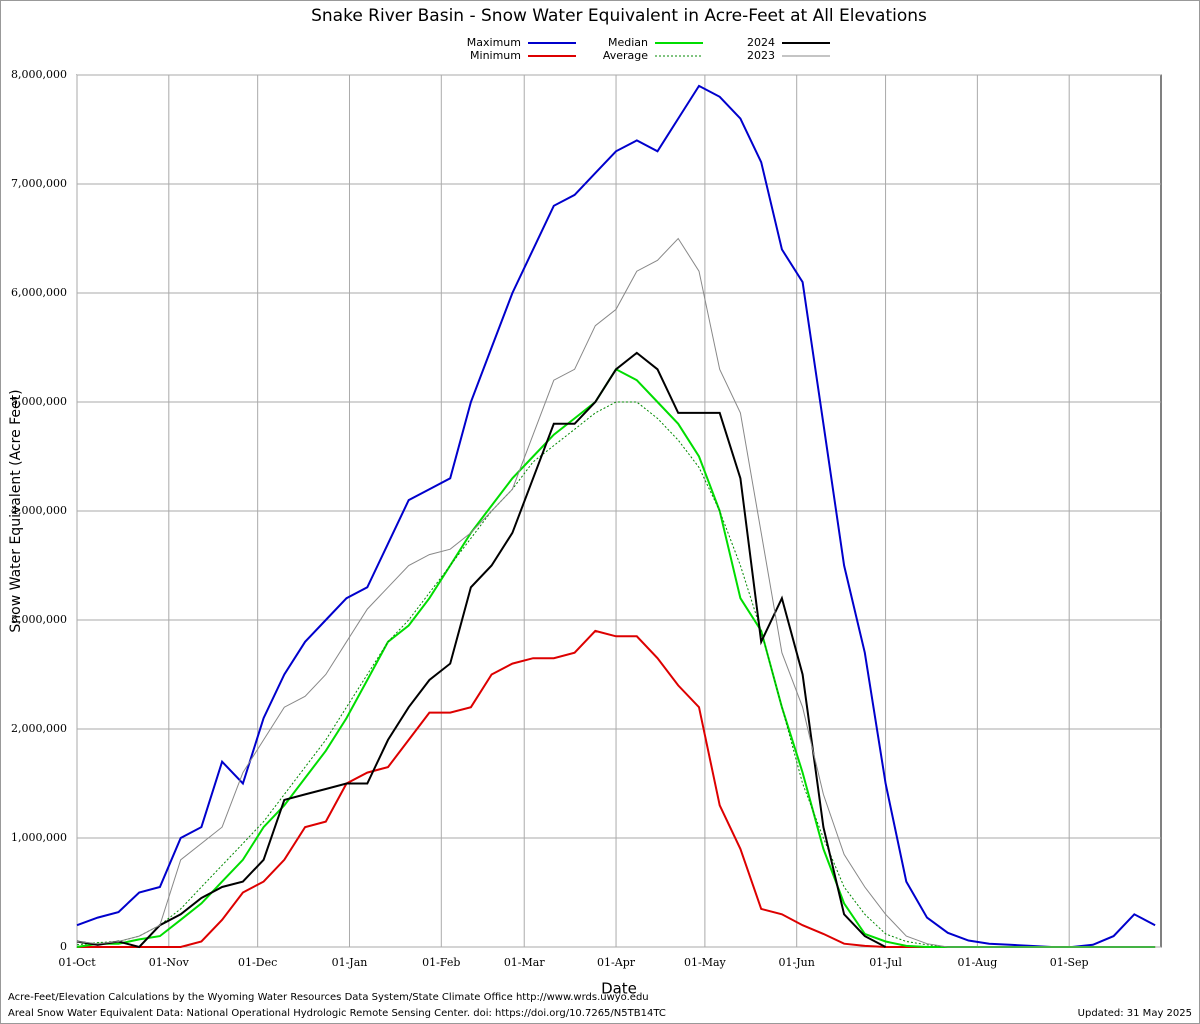 This screenshot has height=1024, width=1200. I want to click on x-tick-label: 01-Sep, so click(1069, 962).